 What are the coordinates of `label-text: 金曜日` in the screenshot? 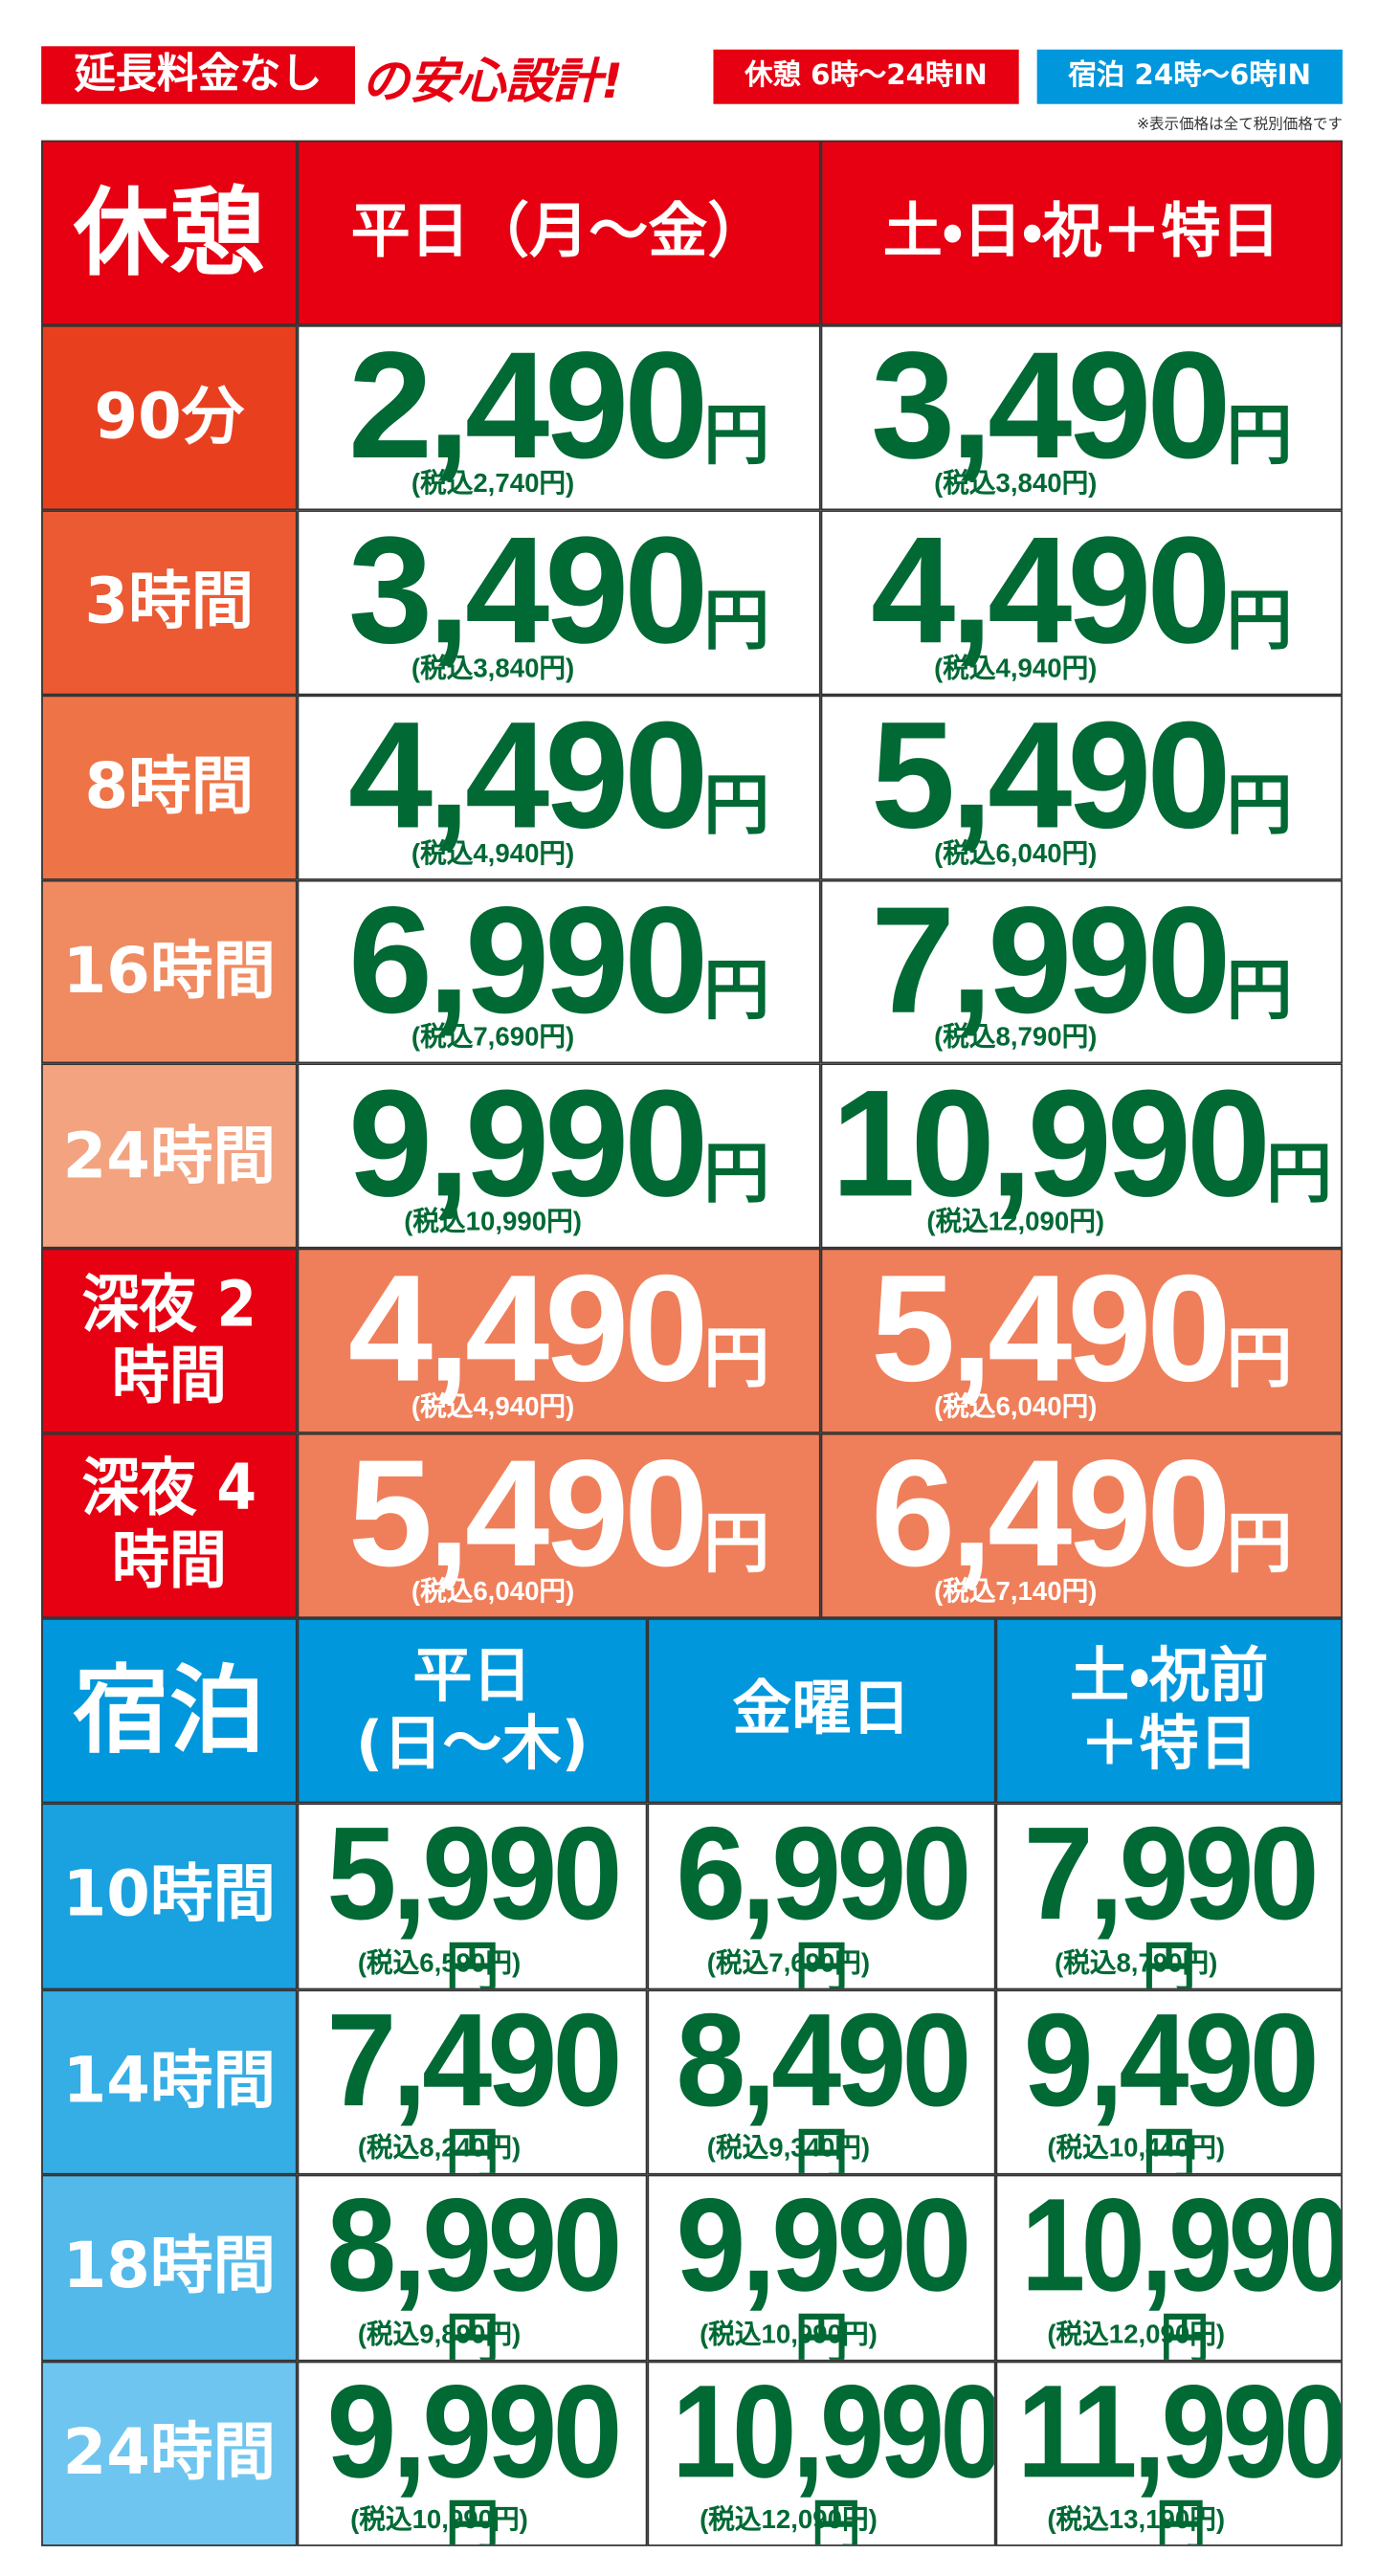 It's located at (821, 1710).